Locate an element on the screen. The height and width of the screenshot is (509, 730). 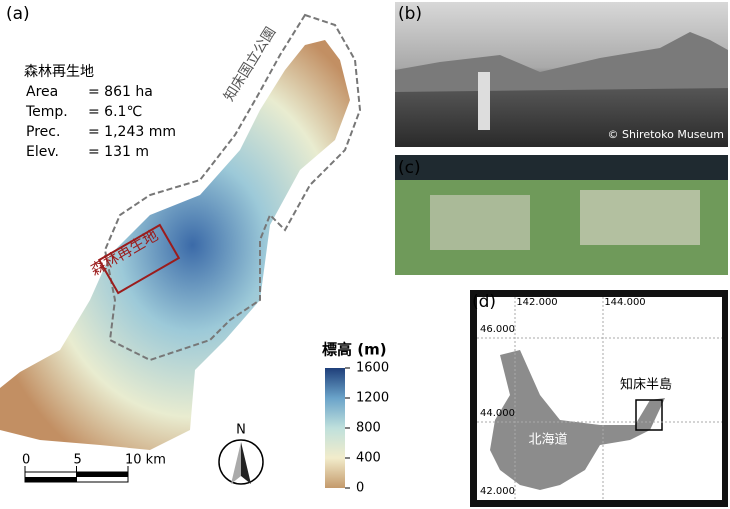
colorbar-title: 標高 (m) is located at coordinates (354, 350).